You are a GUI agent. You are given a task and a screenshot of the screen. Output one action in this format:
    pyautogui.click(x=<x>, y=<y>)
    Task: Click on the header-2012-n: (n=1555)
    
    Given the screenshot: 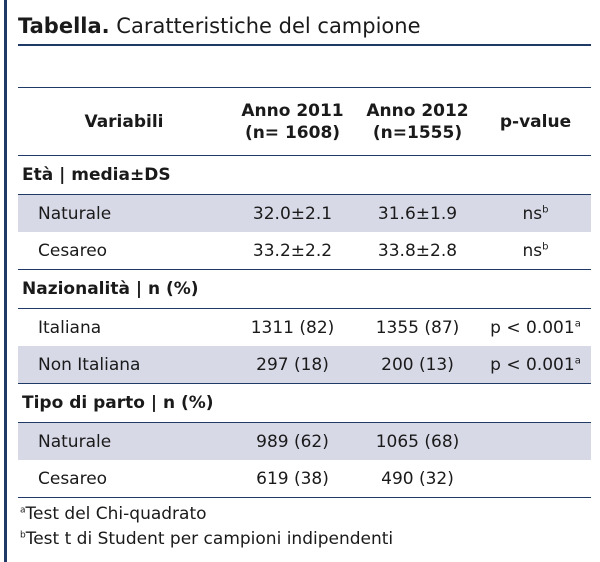 What is the action you would take?
    pyautogui.click(x=417, y=132)
    